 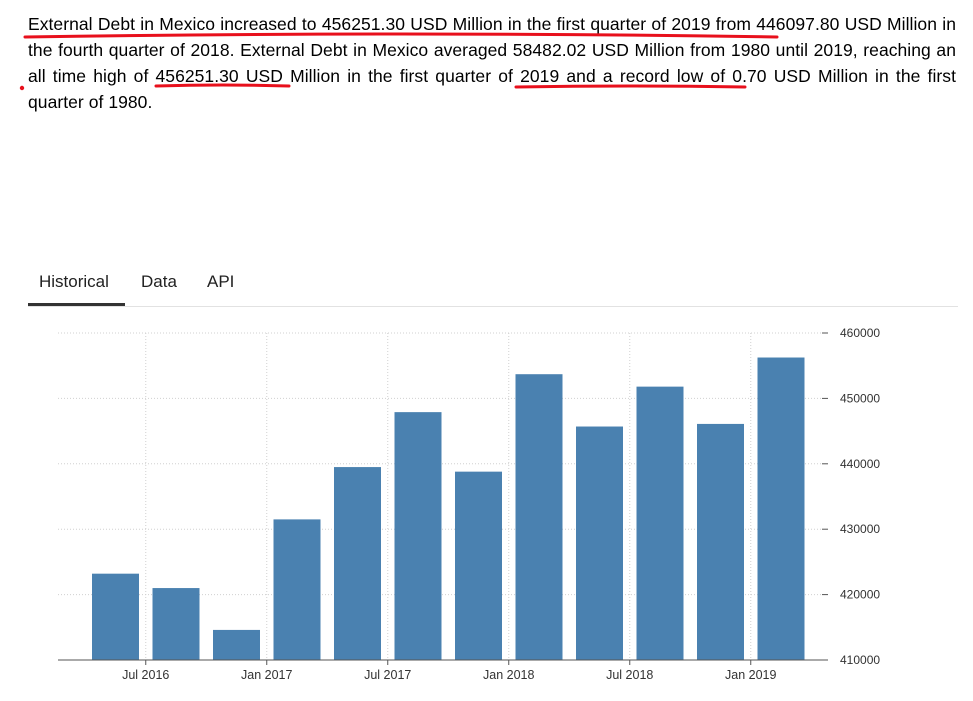 What do you see at coordinates (115, 616) in the screenshot?
I see `bar-q2-2016` at bounding box center [115, 616].